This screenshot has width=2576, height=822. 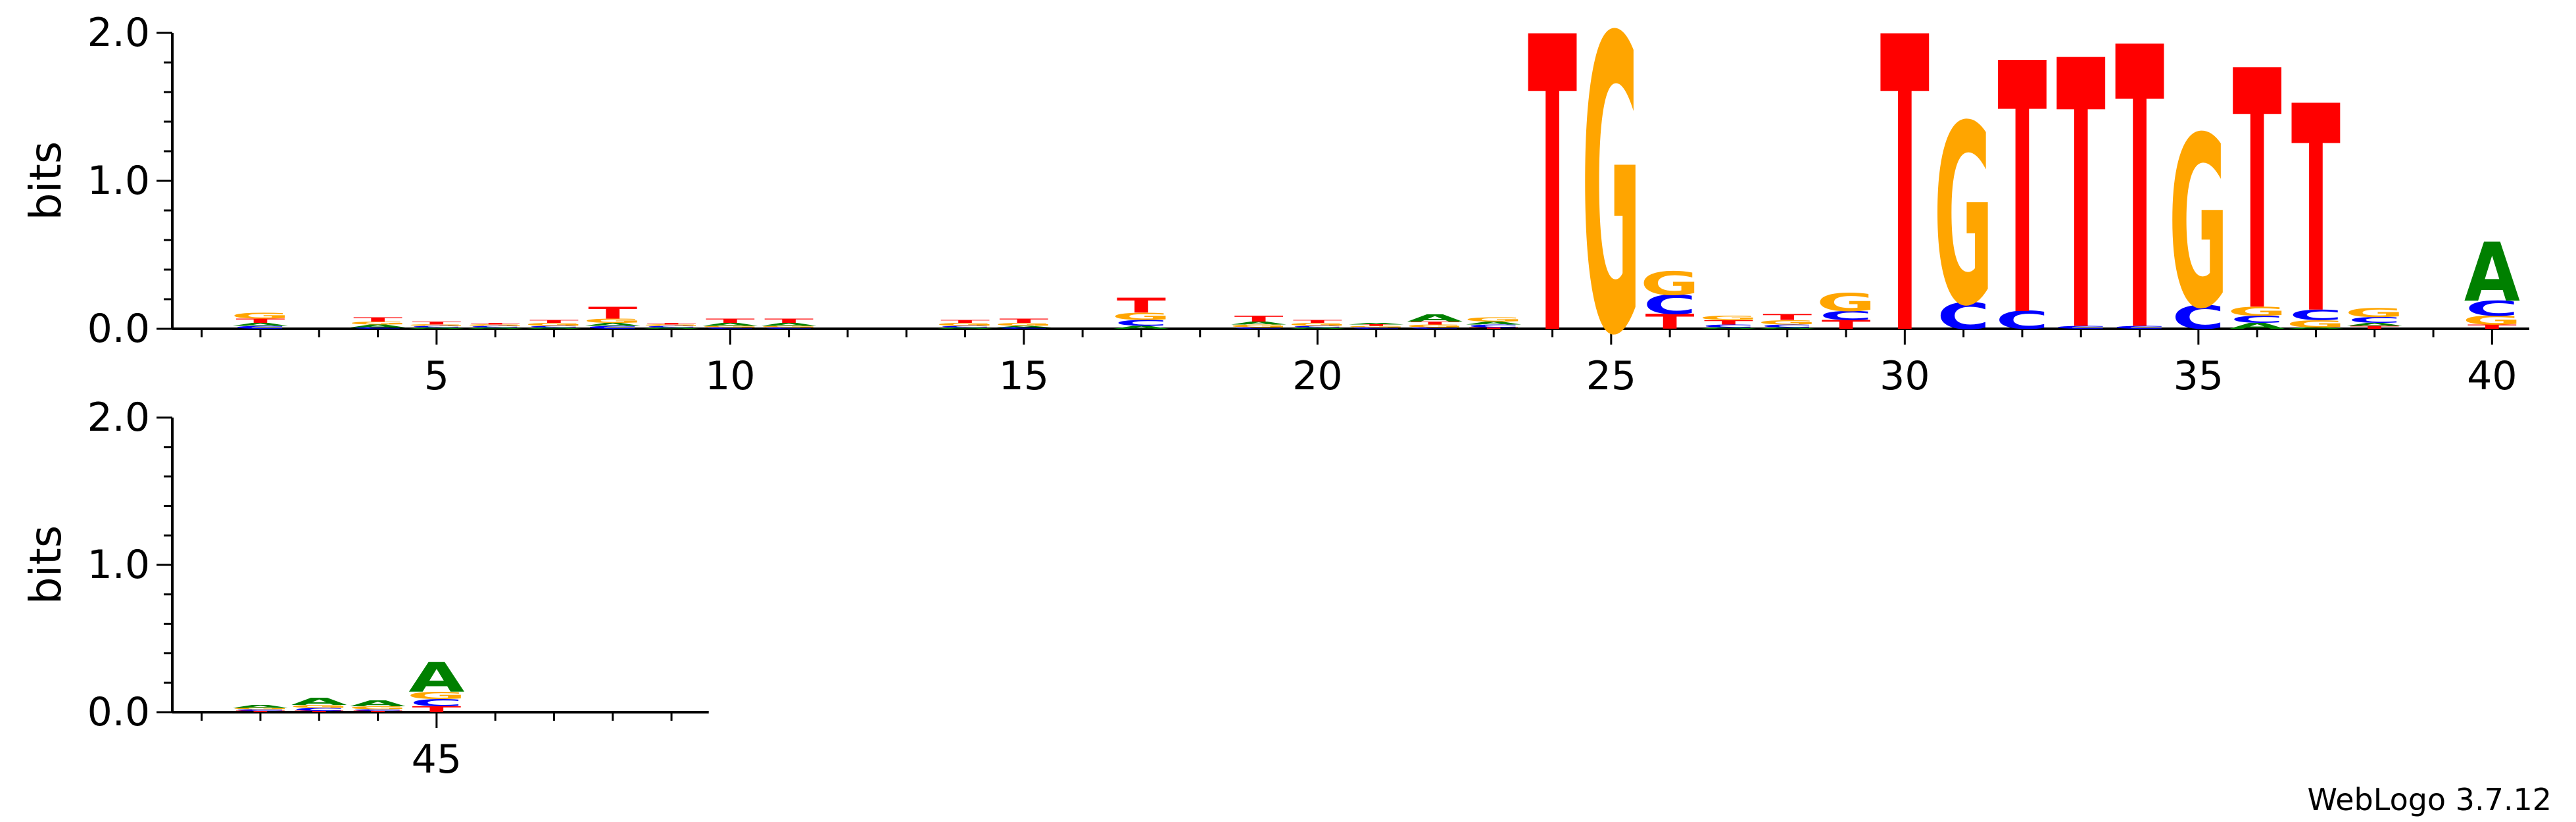 What do you see at coordinates (1024, 376) in the screenshot?
I see `x-tick-label: 15` at bounding box center [1024, 376].